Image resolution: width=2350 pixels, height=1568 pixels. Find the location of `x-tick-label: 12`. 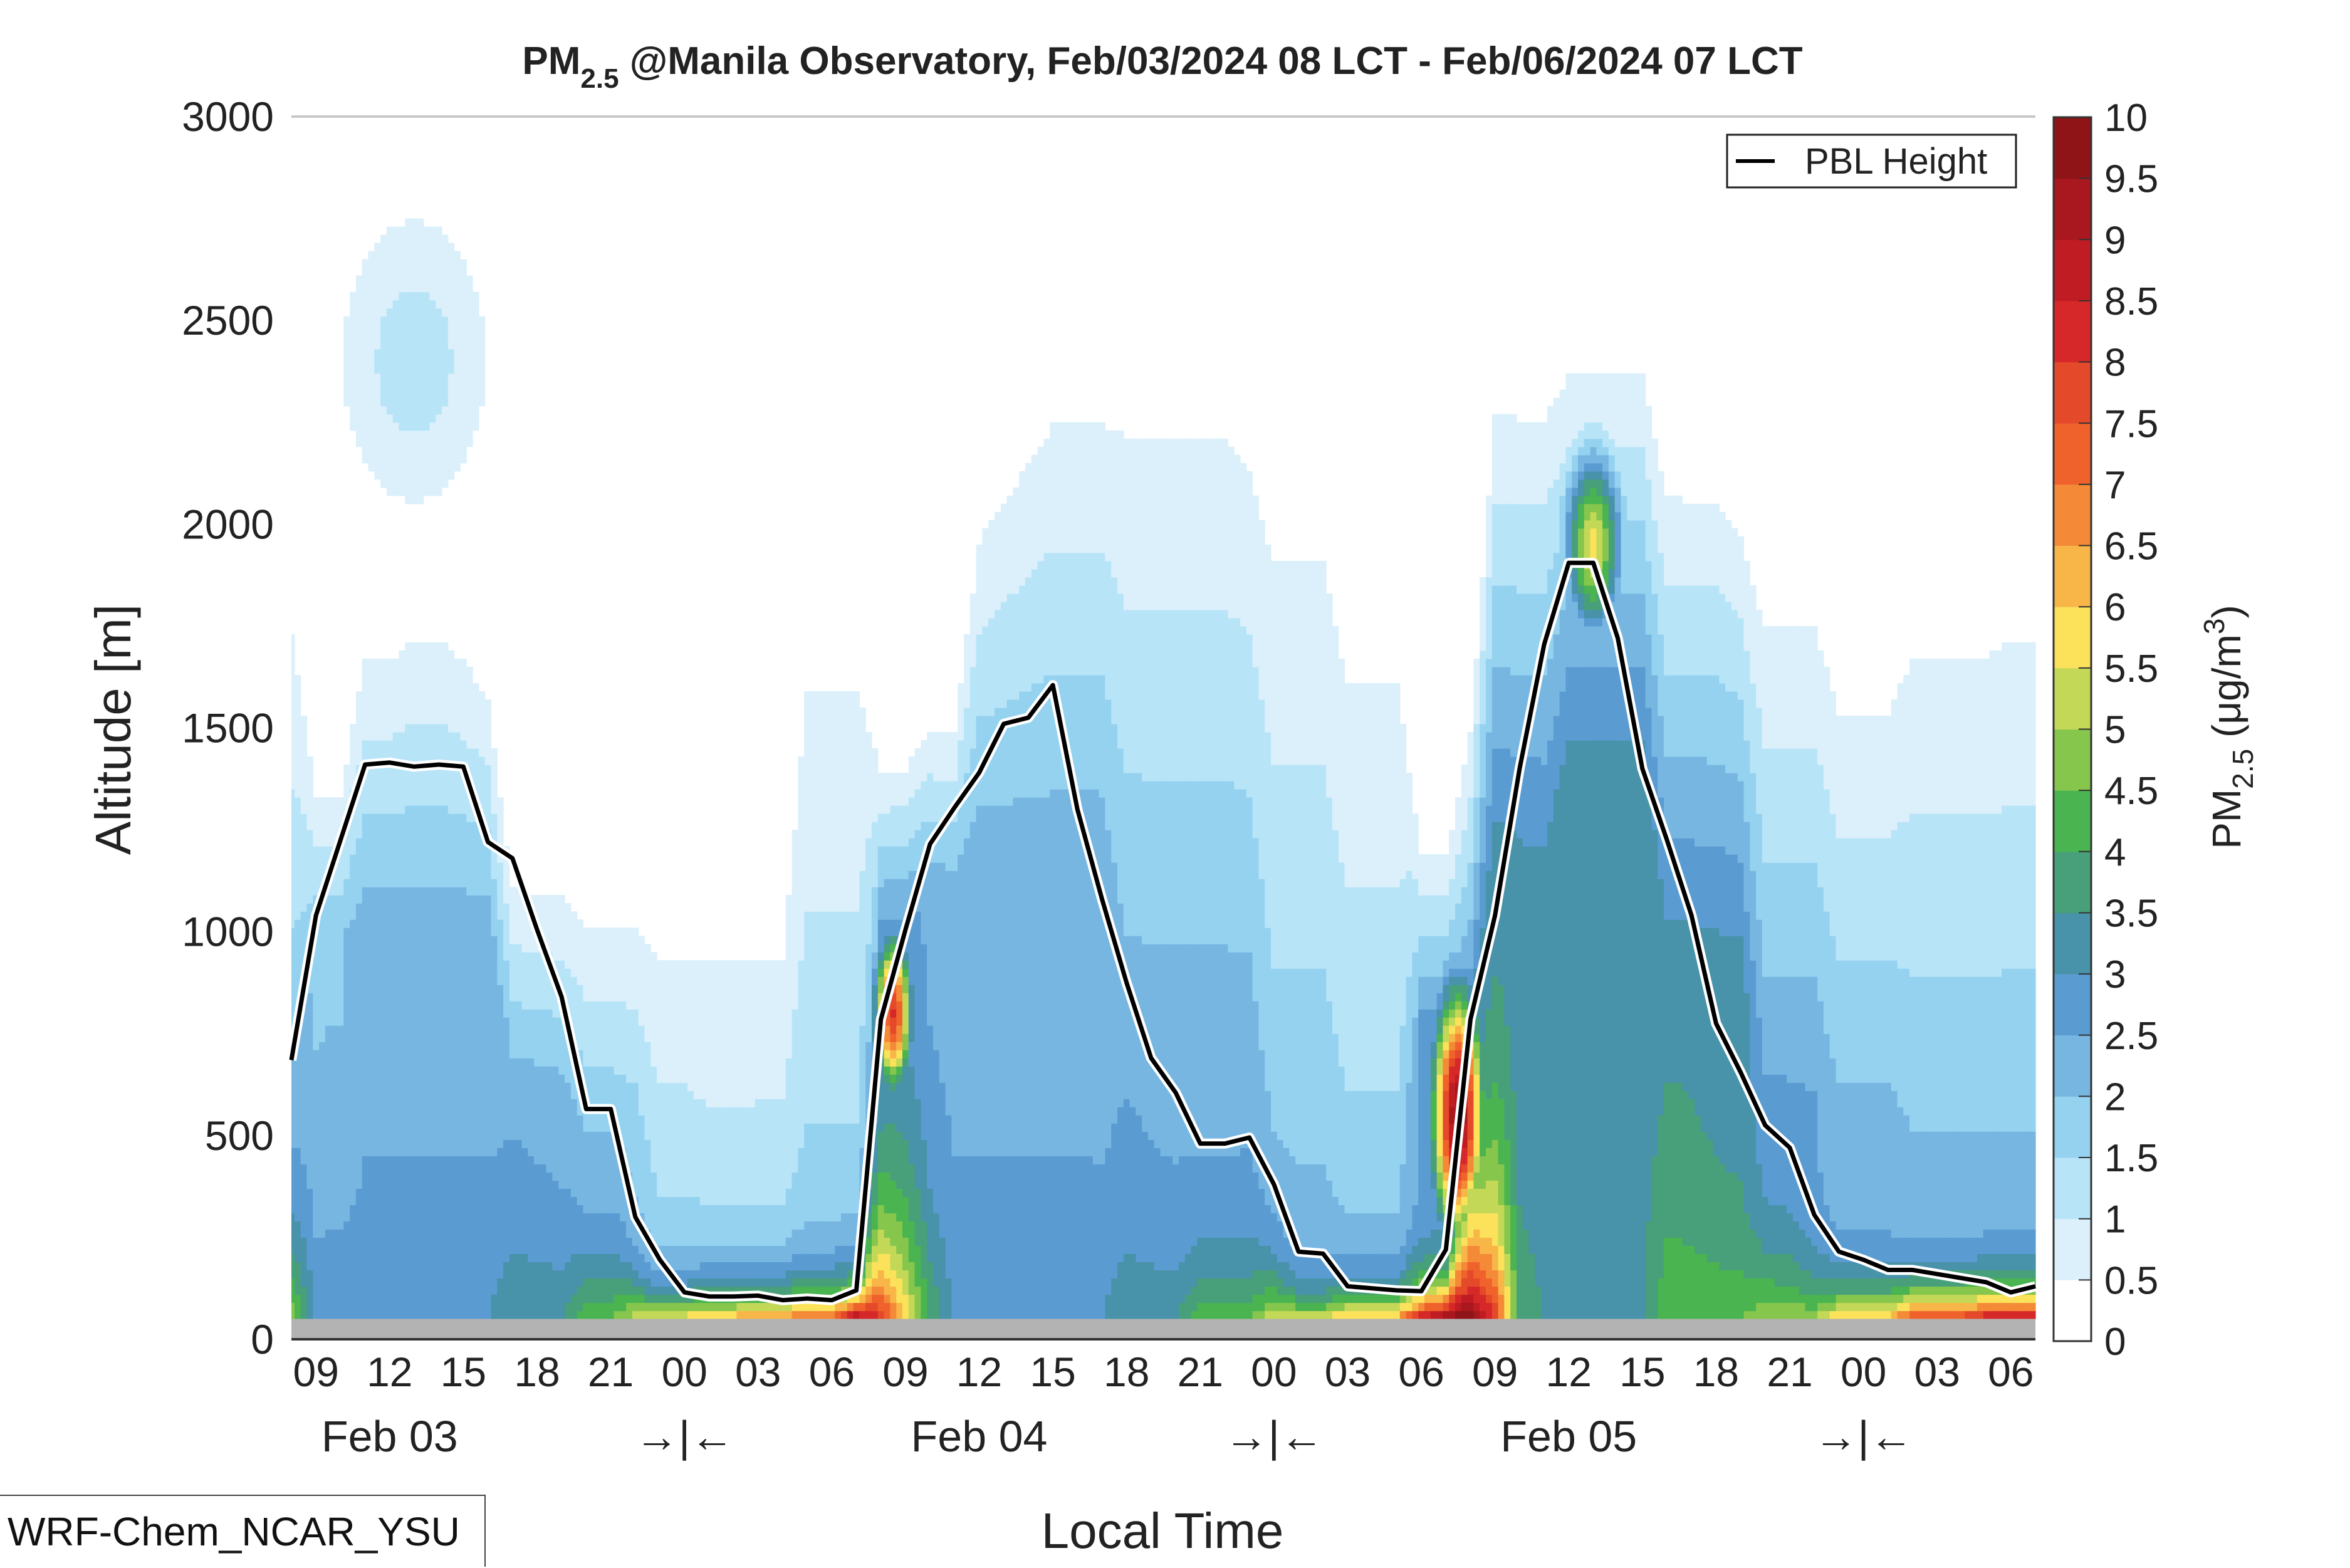

x-tick-label: 12 is located at coordinates (1569, 1372).